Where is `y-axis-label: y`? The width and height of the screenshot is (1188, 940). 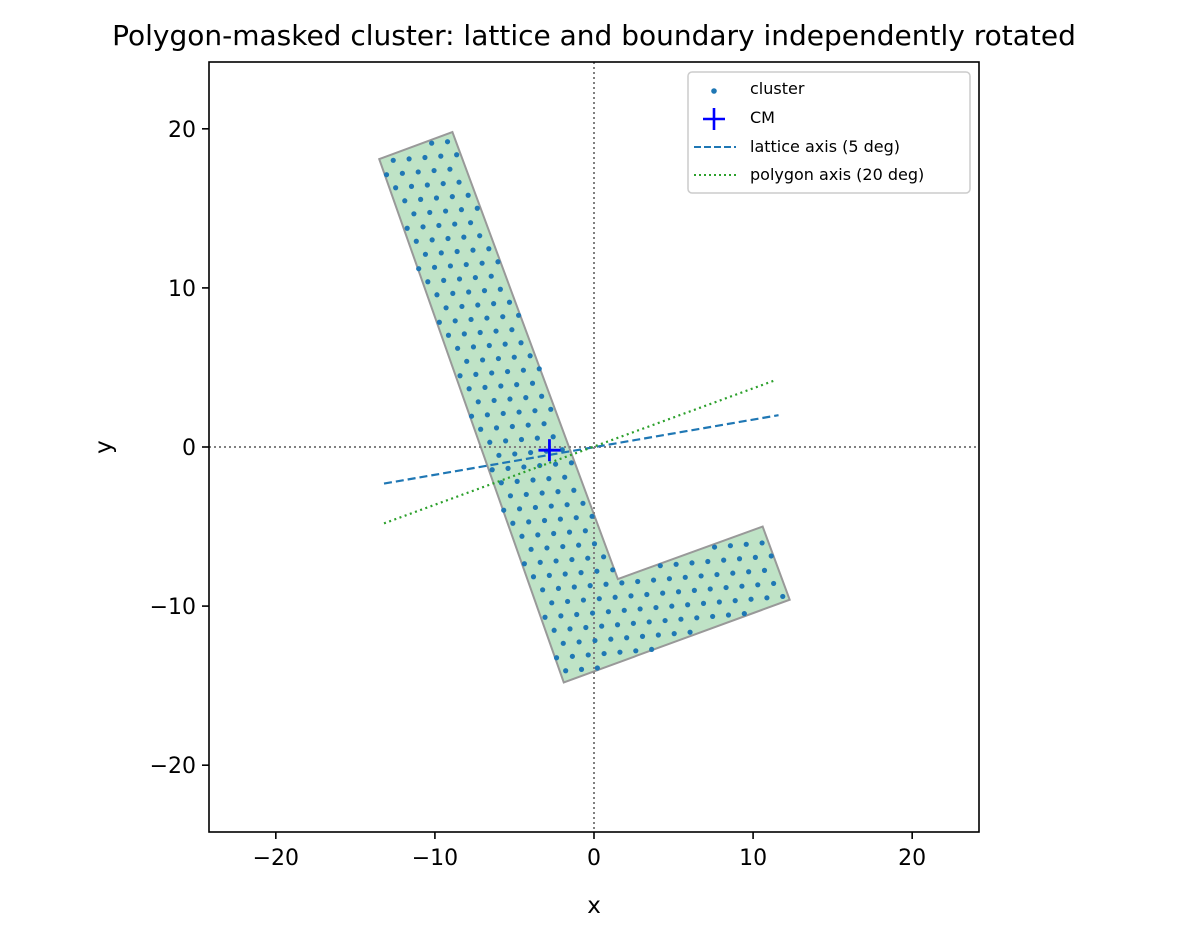 y-axis-label: y is located at coordinates (104, 447).